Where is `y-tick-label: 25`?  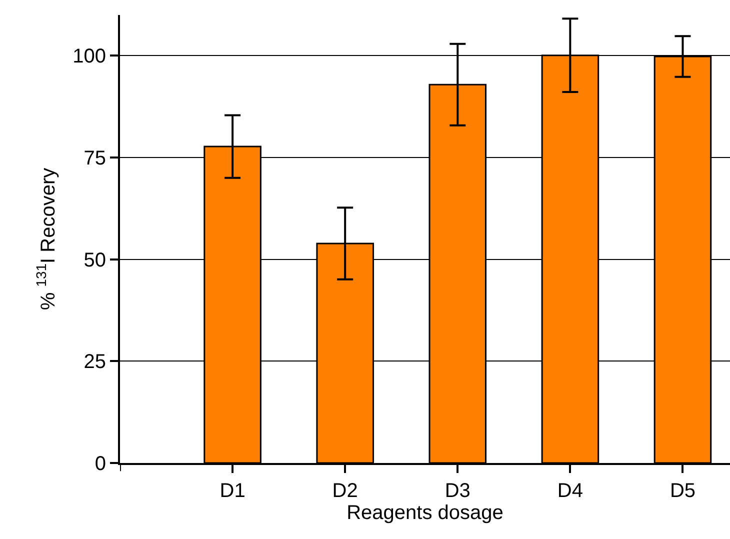 y-tick-label: 25 is located at coordinates (95, 362).